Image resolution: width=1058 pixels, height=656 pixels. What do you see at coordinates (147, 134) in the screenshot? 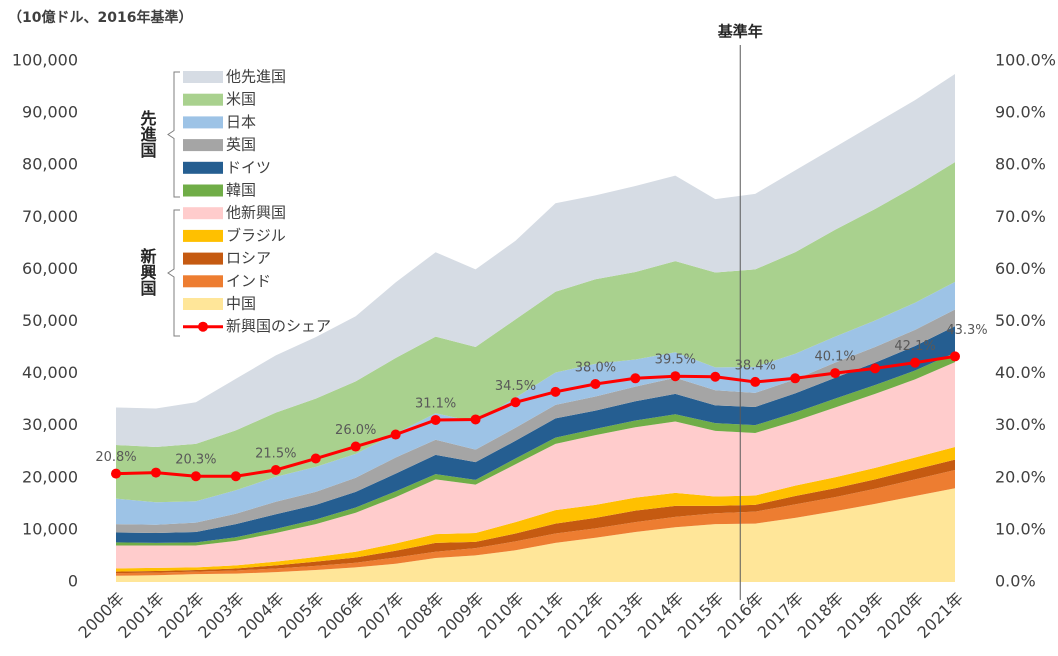
I see `legend-group-label: 先進国` at bounding box center [147, 134].